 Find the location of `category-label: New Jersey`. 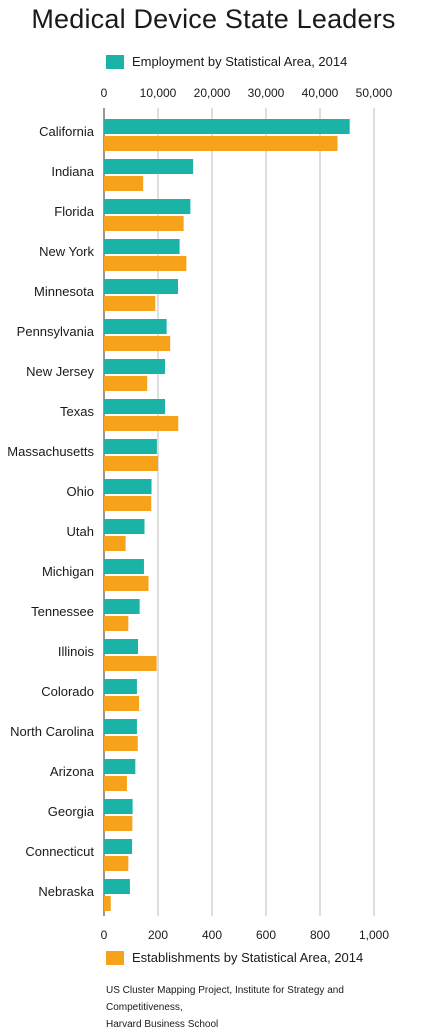

category-label: New Jersey is located at coordinates (60, 371).